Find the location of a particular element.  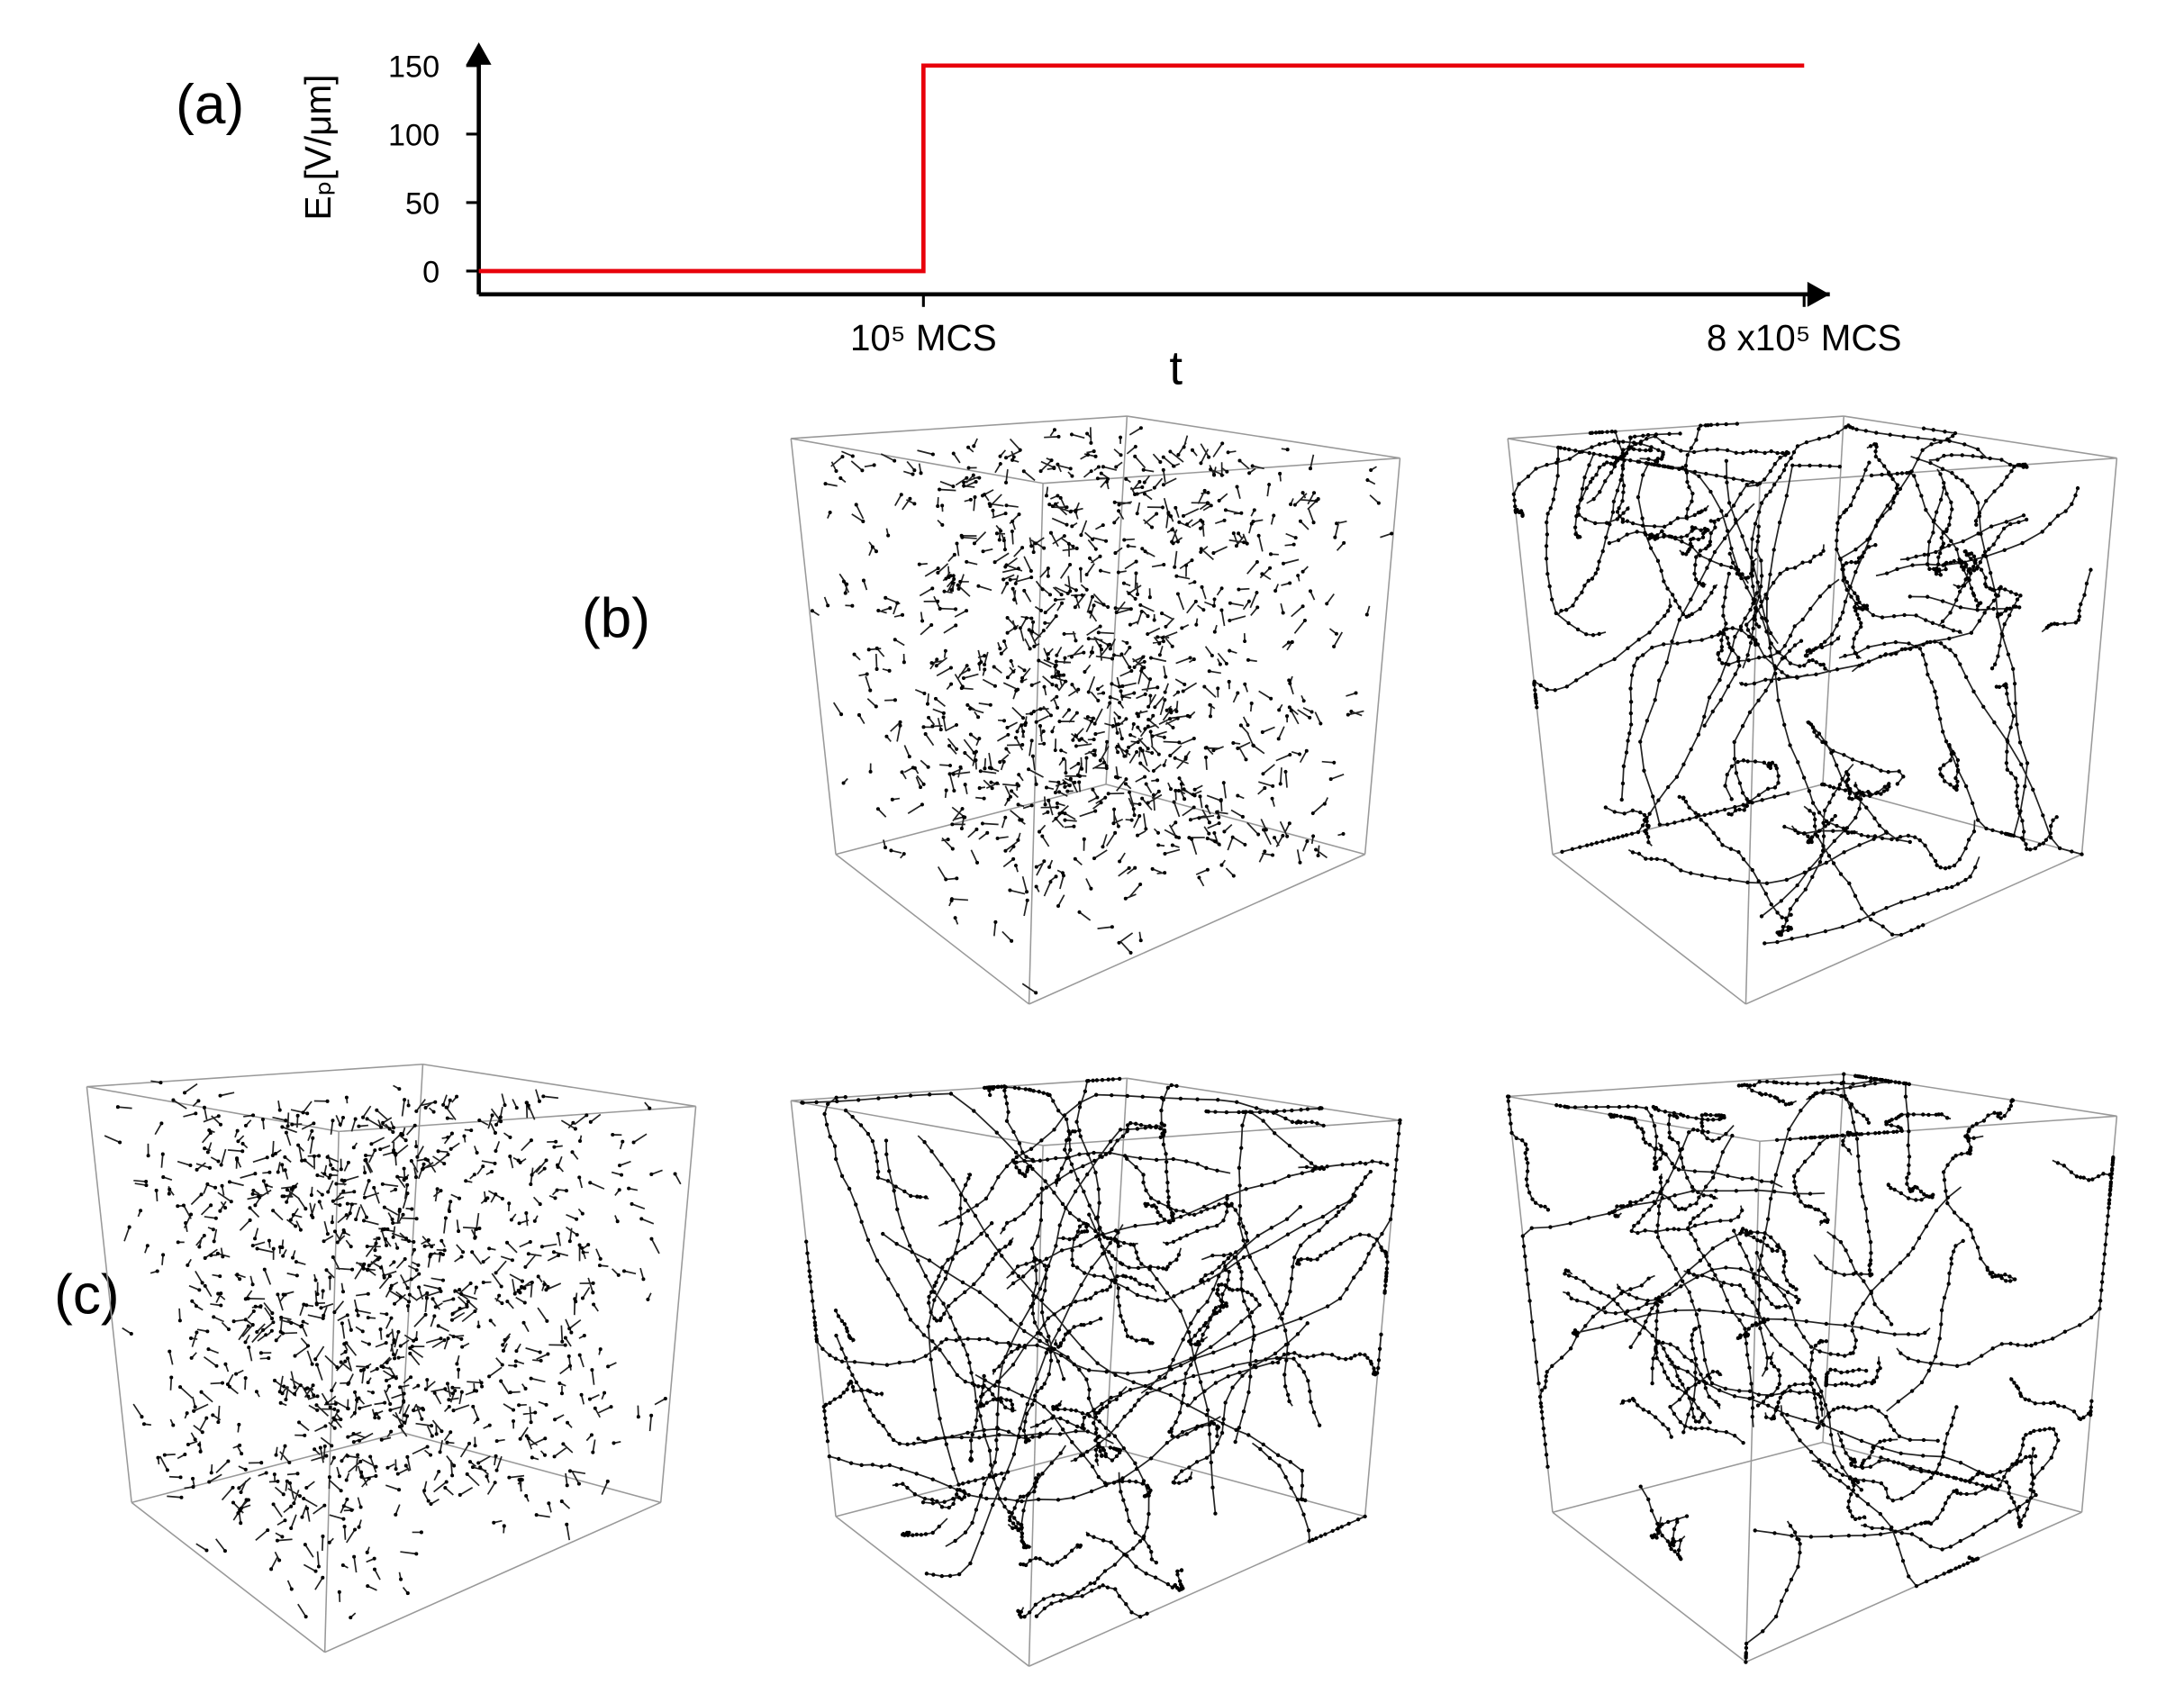

y-tick-label: 50 is located at coordinates (423, 203).